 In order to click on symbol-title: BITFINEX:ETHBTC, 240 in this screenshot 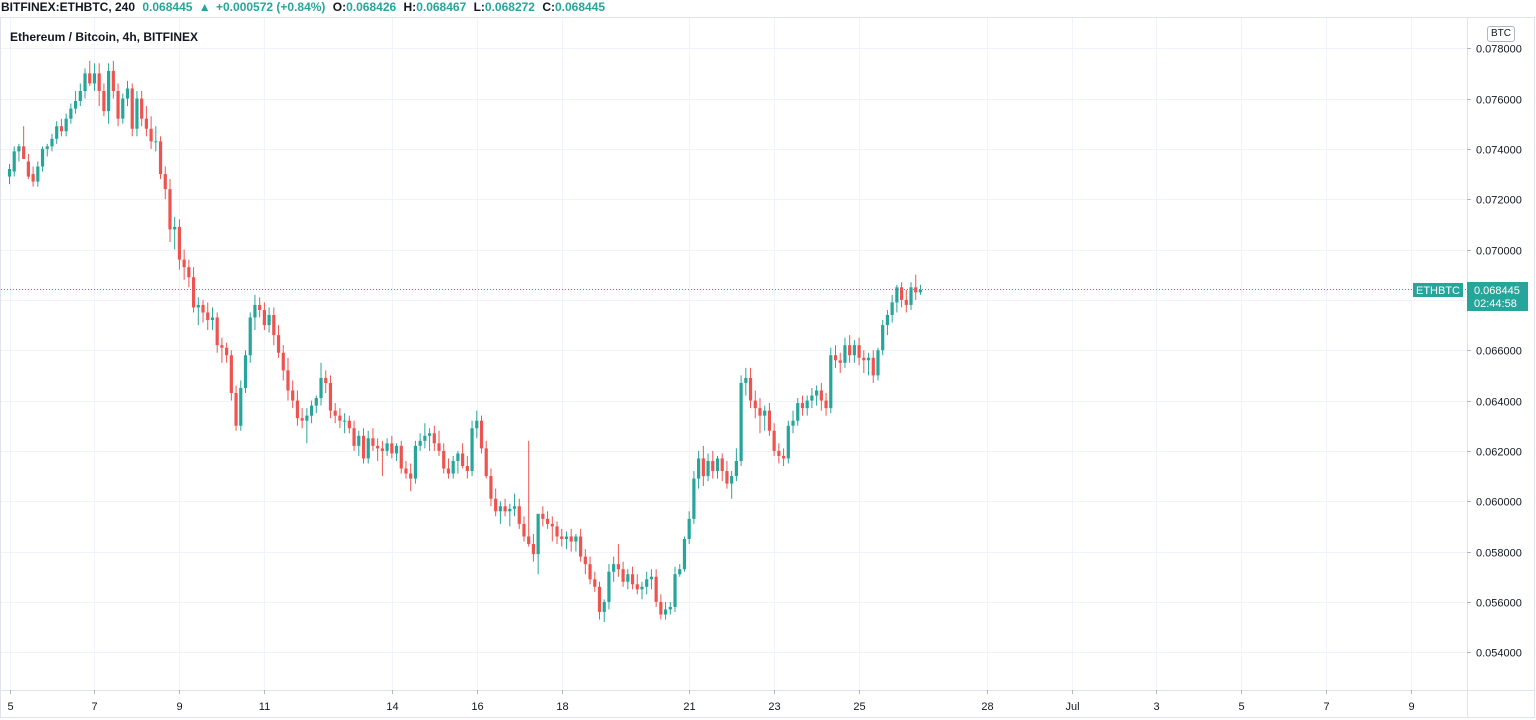, I will do `click(68, 7)`.